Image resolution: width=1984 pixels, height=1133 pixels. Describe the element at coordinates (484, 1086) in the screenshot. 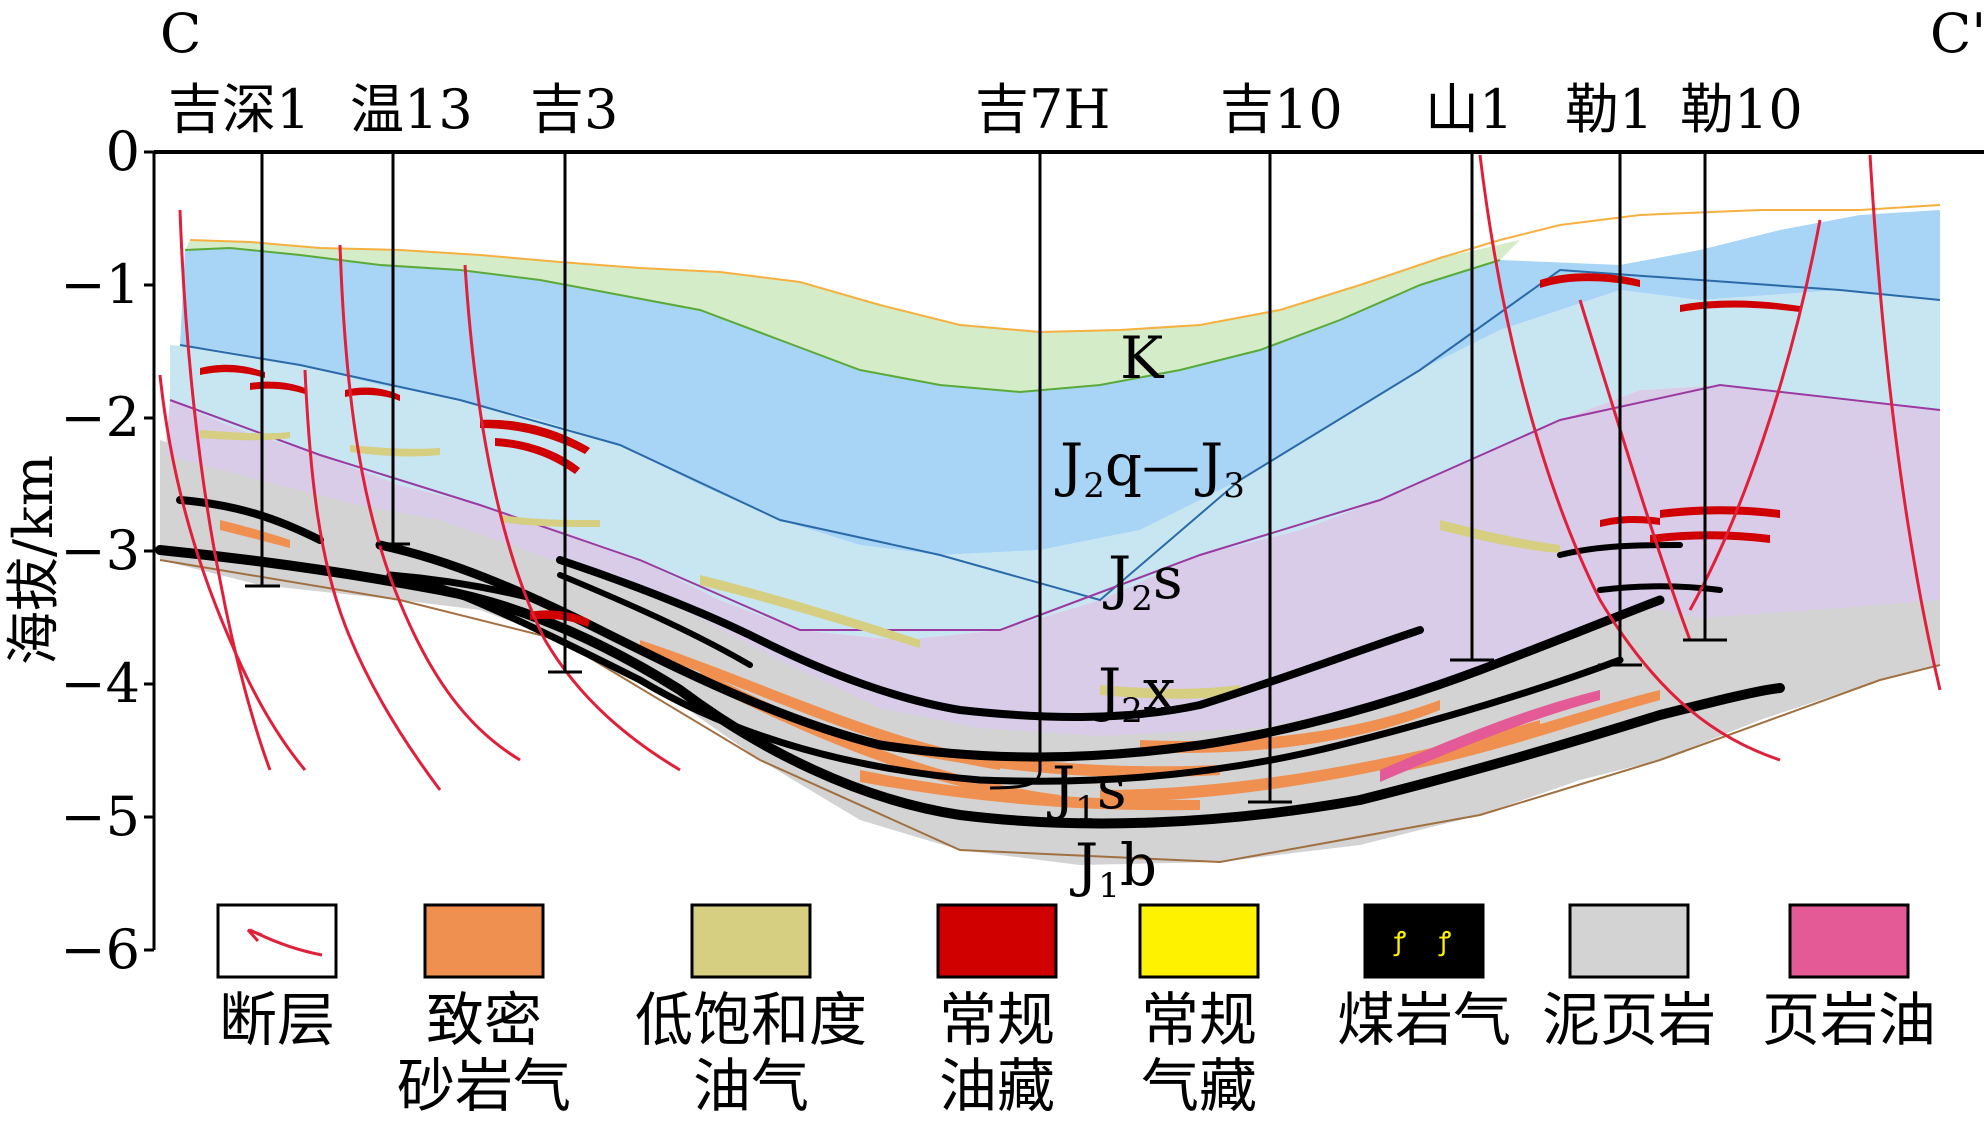

I see `svg-text: 砂岩气` at that location.